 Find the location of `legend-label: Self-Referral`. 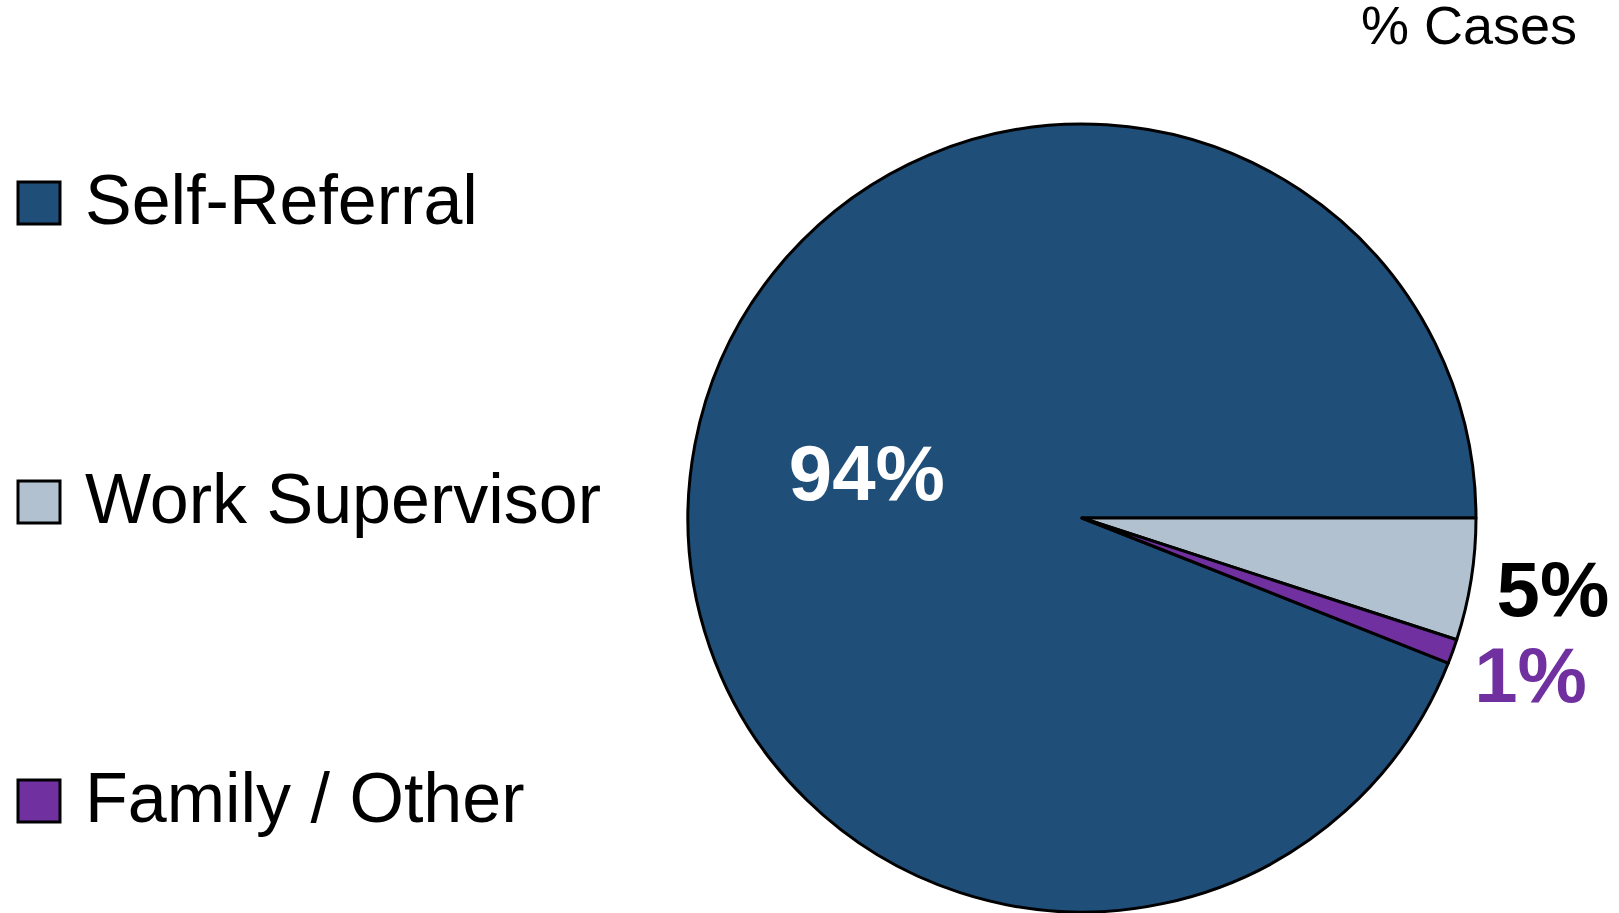

legend-label: Self-Referral is located at coordinates (281, 200).